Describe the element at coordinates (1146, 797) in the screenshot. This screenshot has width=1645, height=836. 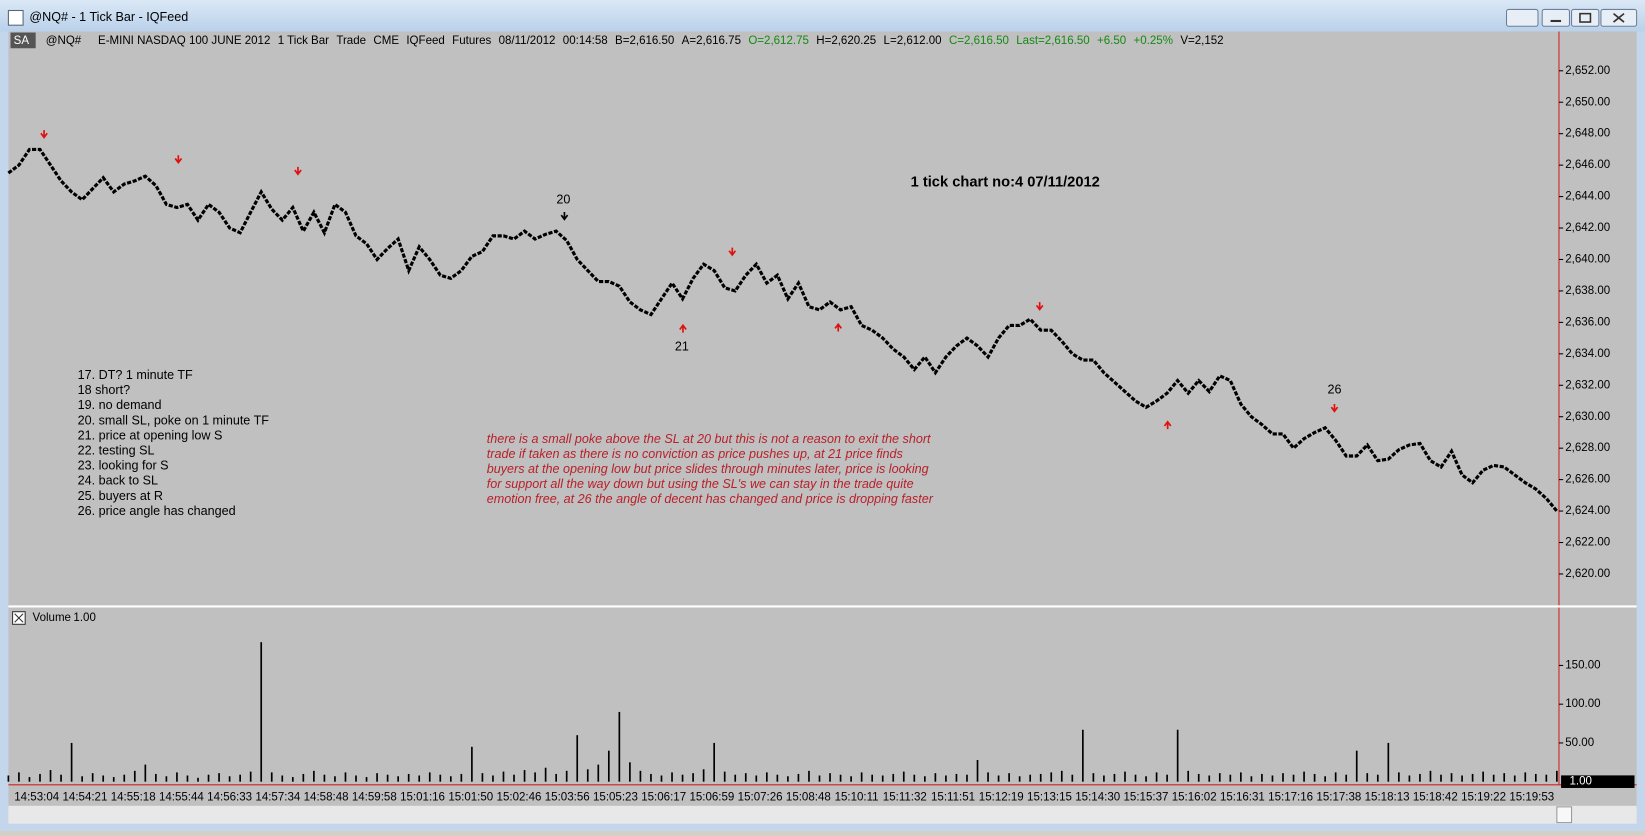
I see `x-tick-label: 15:15:37` at that location.